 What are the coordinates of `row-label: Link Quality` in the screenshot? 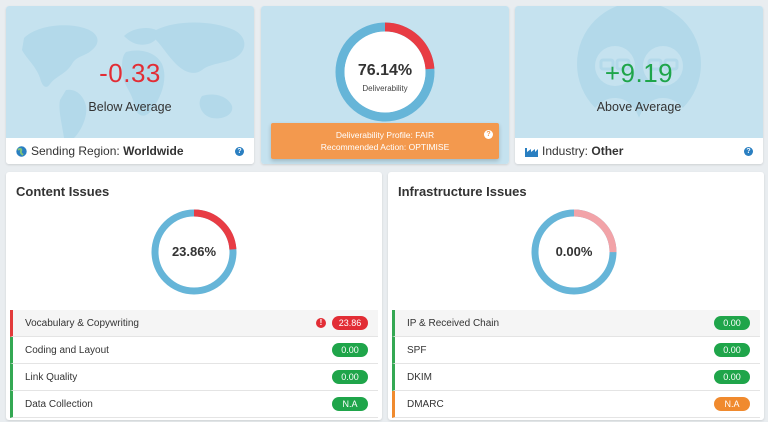 It's located at (51, 377).